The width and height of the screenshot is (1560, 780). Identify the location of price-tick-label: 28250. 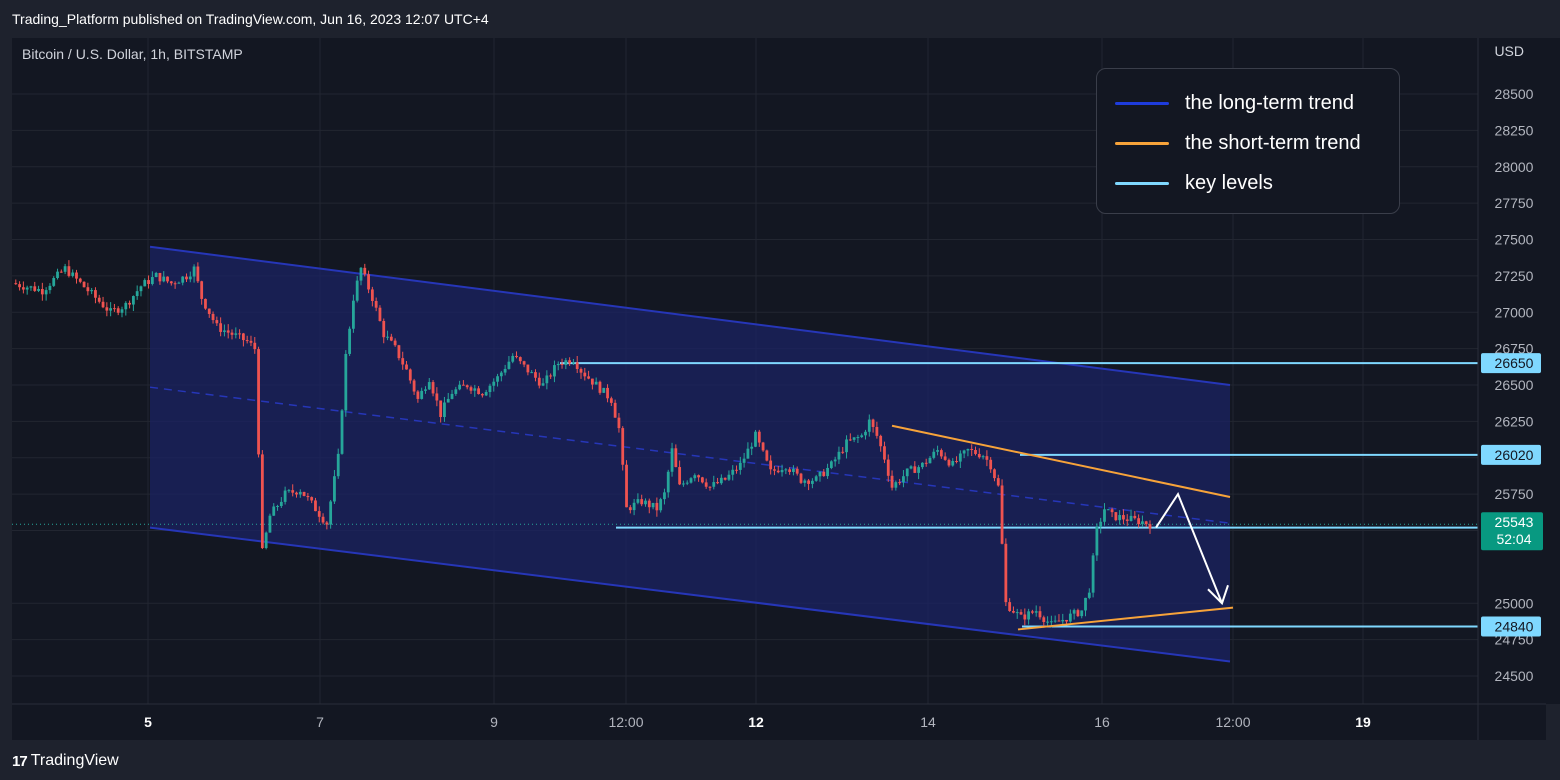
(1514, 130).